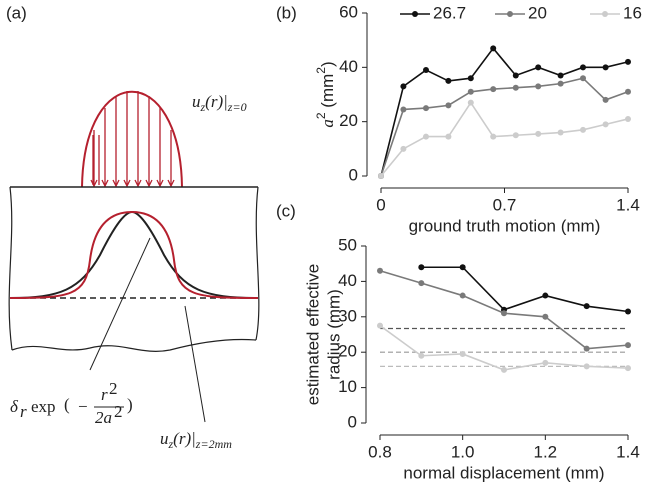 This screenshot has width=652, height=491. What do you see at coordinates (348, 120) in the screenshot?
I see `y-tick-label: 20` at bounding box center [348, 120].